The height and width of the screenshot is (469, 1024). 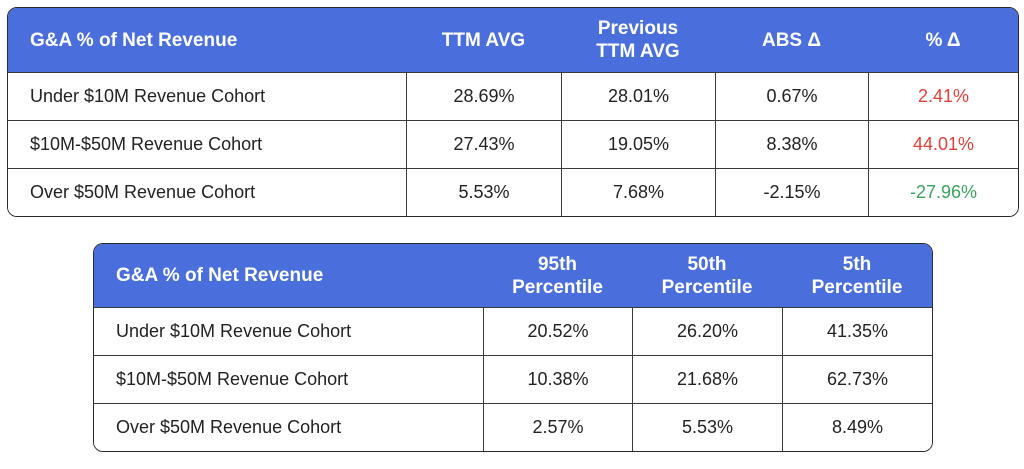 I want to click on p95-cell: 2.57%, so click(x=557, y=427).